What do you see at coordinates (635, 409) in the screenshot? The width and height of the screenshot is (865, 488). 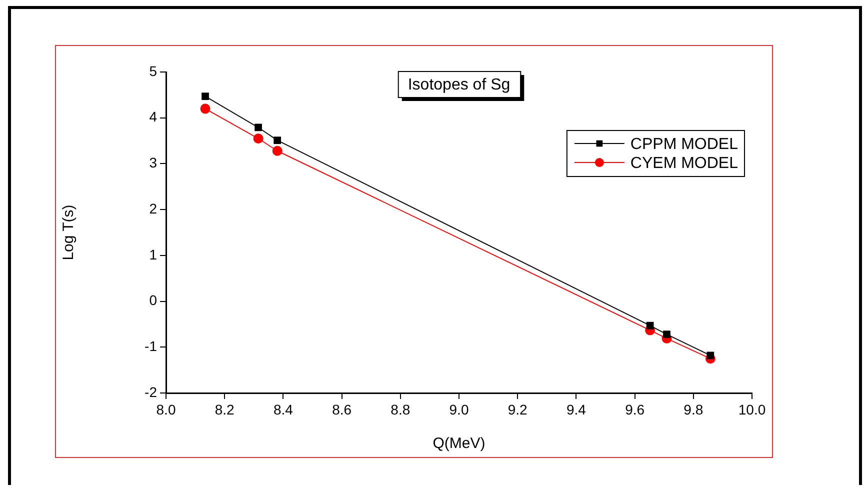 I see `x-tick-label: 9.6` at bounding box center [635, 409].